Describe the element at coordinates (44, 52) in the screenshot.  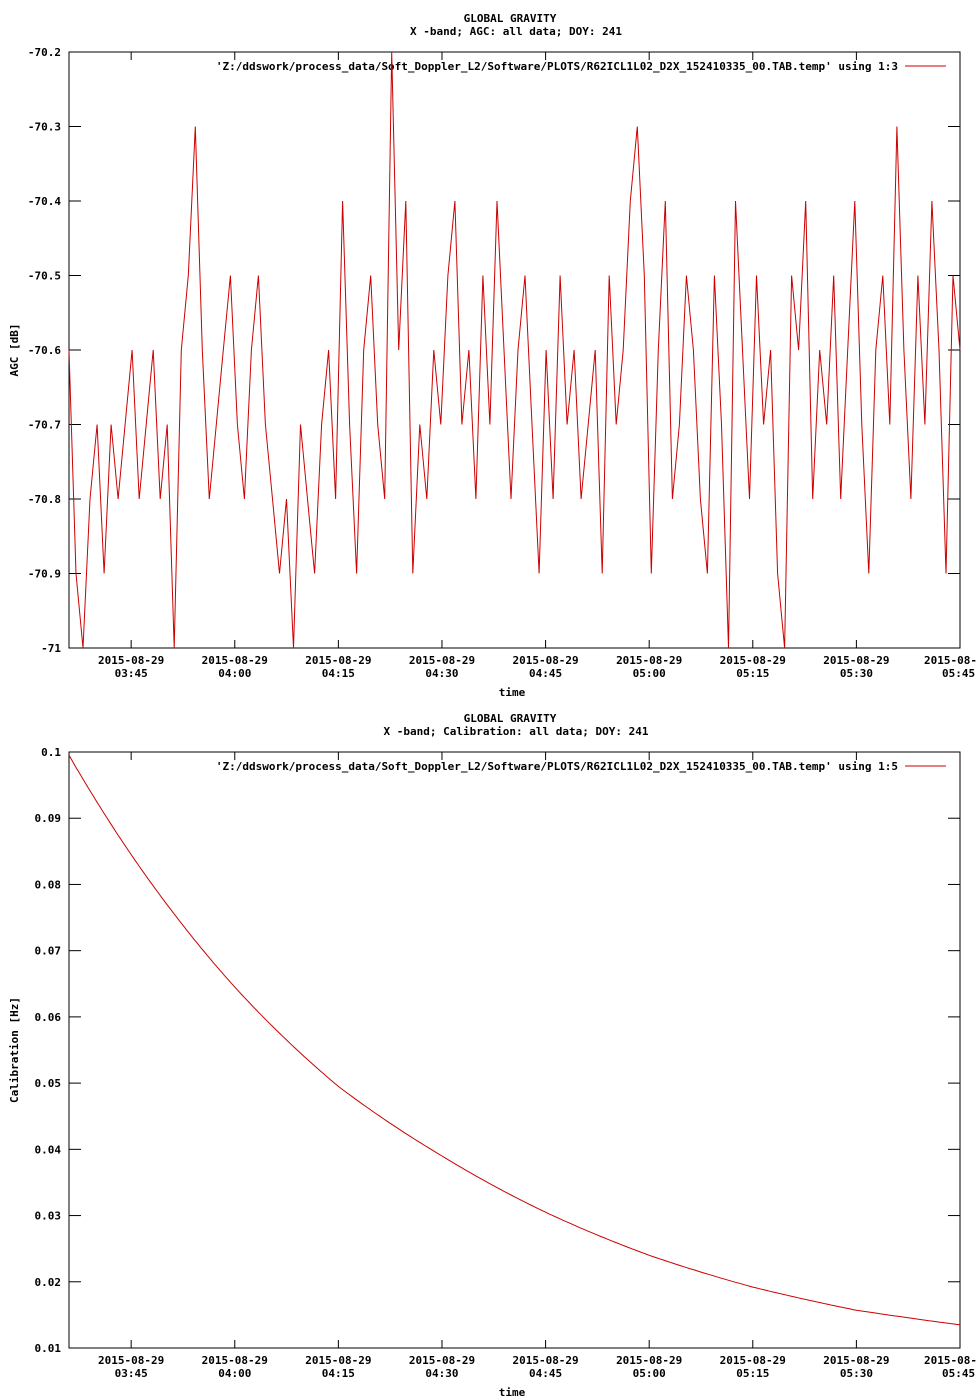
I see `y-tick-label: -70.2` at that location.